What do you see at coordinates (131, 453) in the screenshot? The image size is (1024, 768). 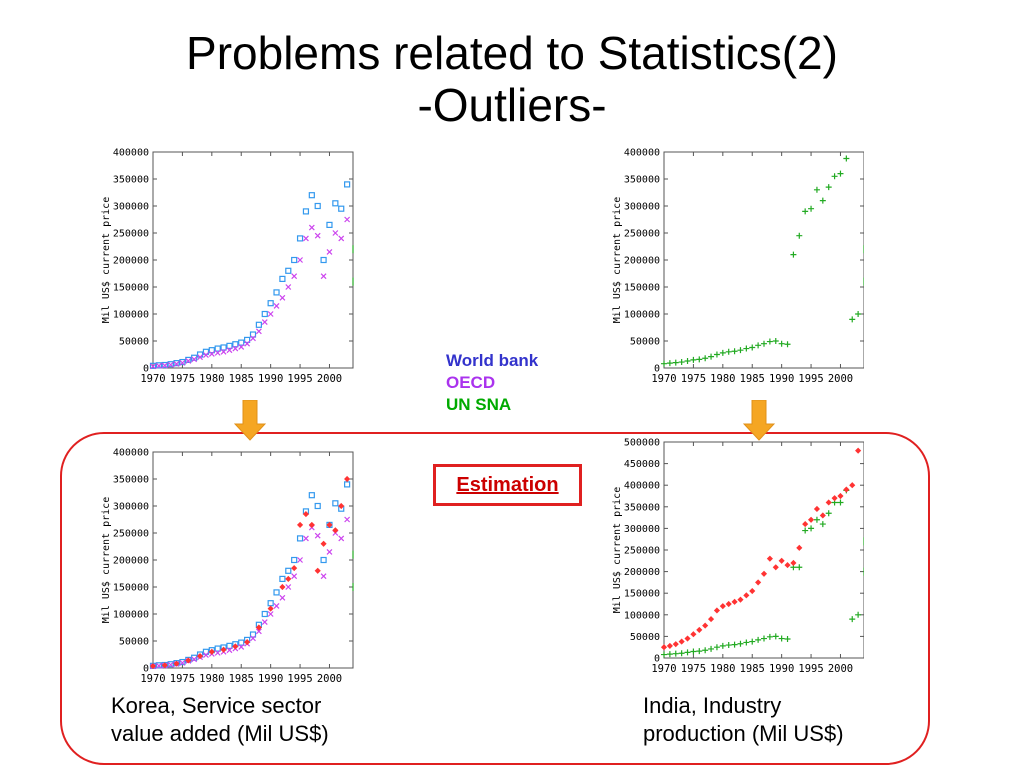 I see `y-tick-label: 400000` at bounding box center [131, 453].